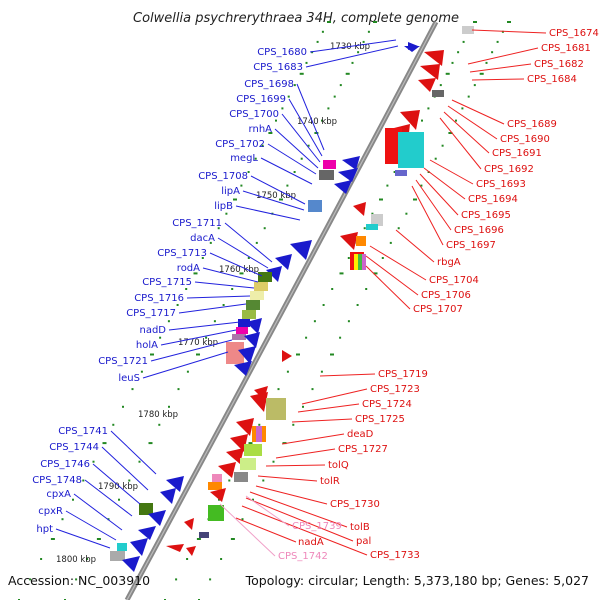 This screenshot has width=600, height=600. What do you see at coordinates (57, 480) in the screenshot?
I see `gene-label-CPS_1748: CPS_1748` at bounding box center [57, 480].